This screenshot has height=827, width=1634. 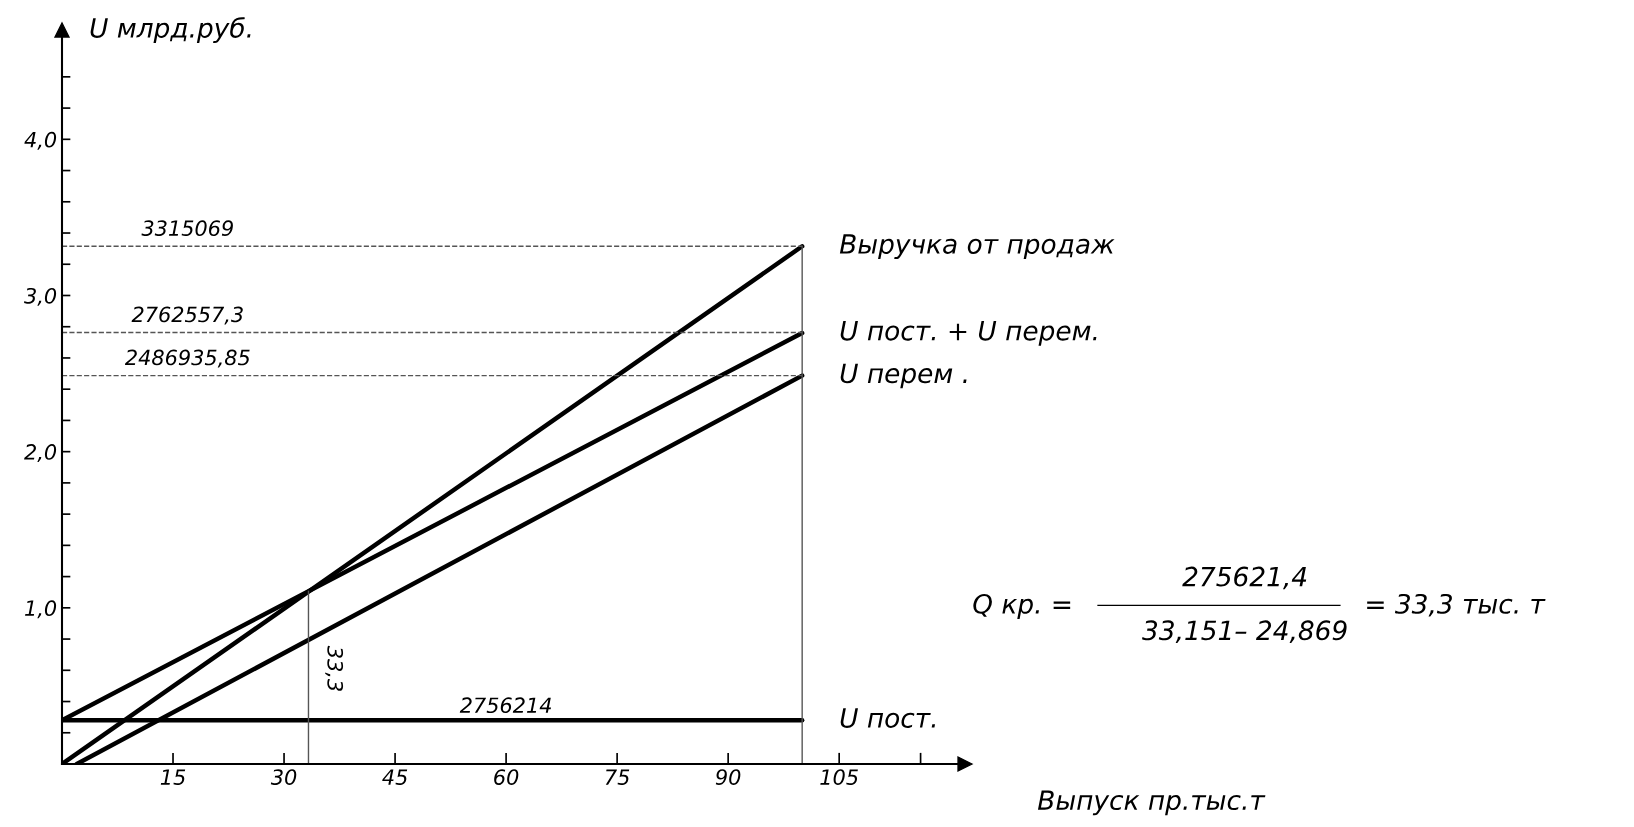 What do you see at coordinates (1151, 803) in the screenshot?
I see `x-axis-title: Выпуск пр.тыс.т` at bounding box center [1151, 803].